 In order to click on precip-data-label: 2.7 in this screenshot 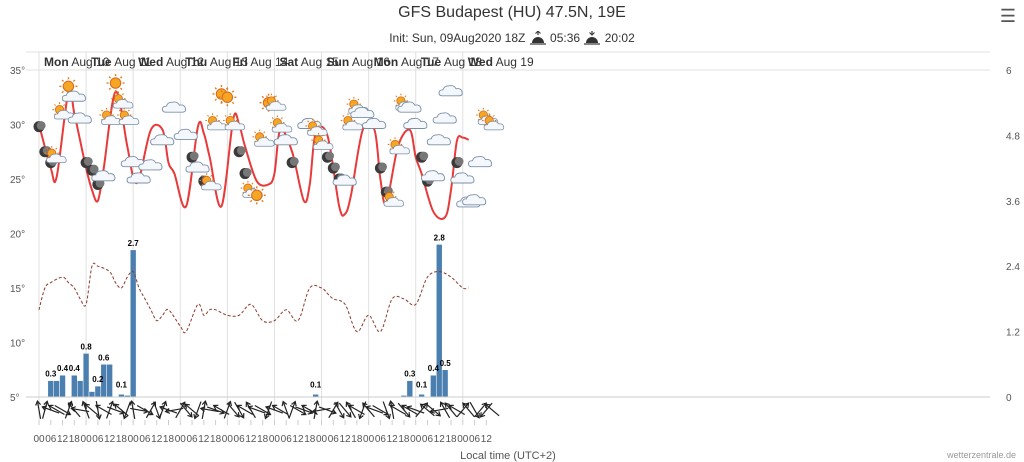, I will do `click(134, 243)`.